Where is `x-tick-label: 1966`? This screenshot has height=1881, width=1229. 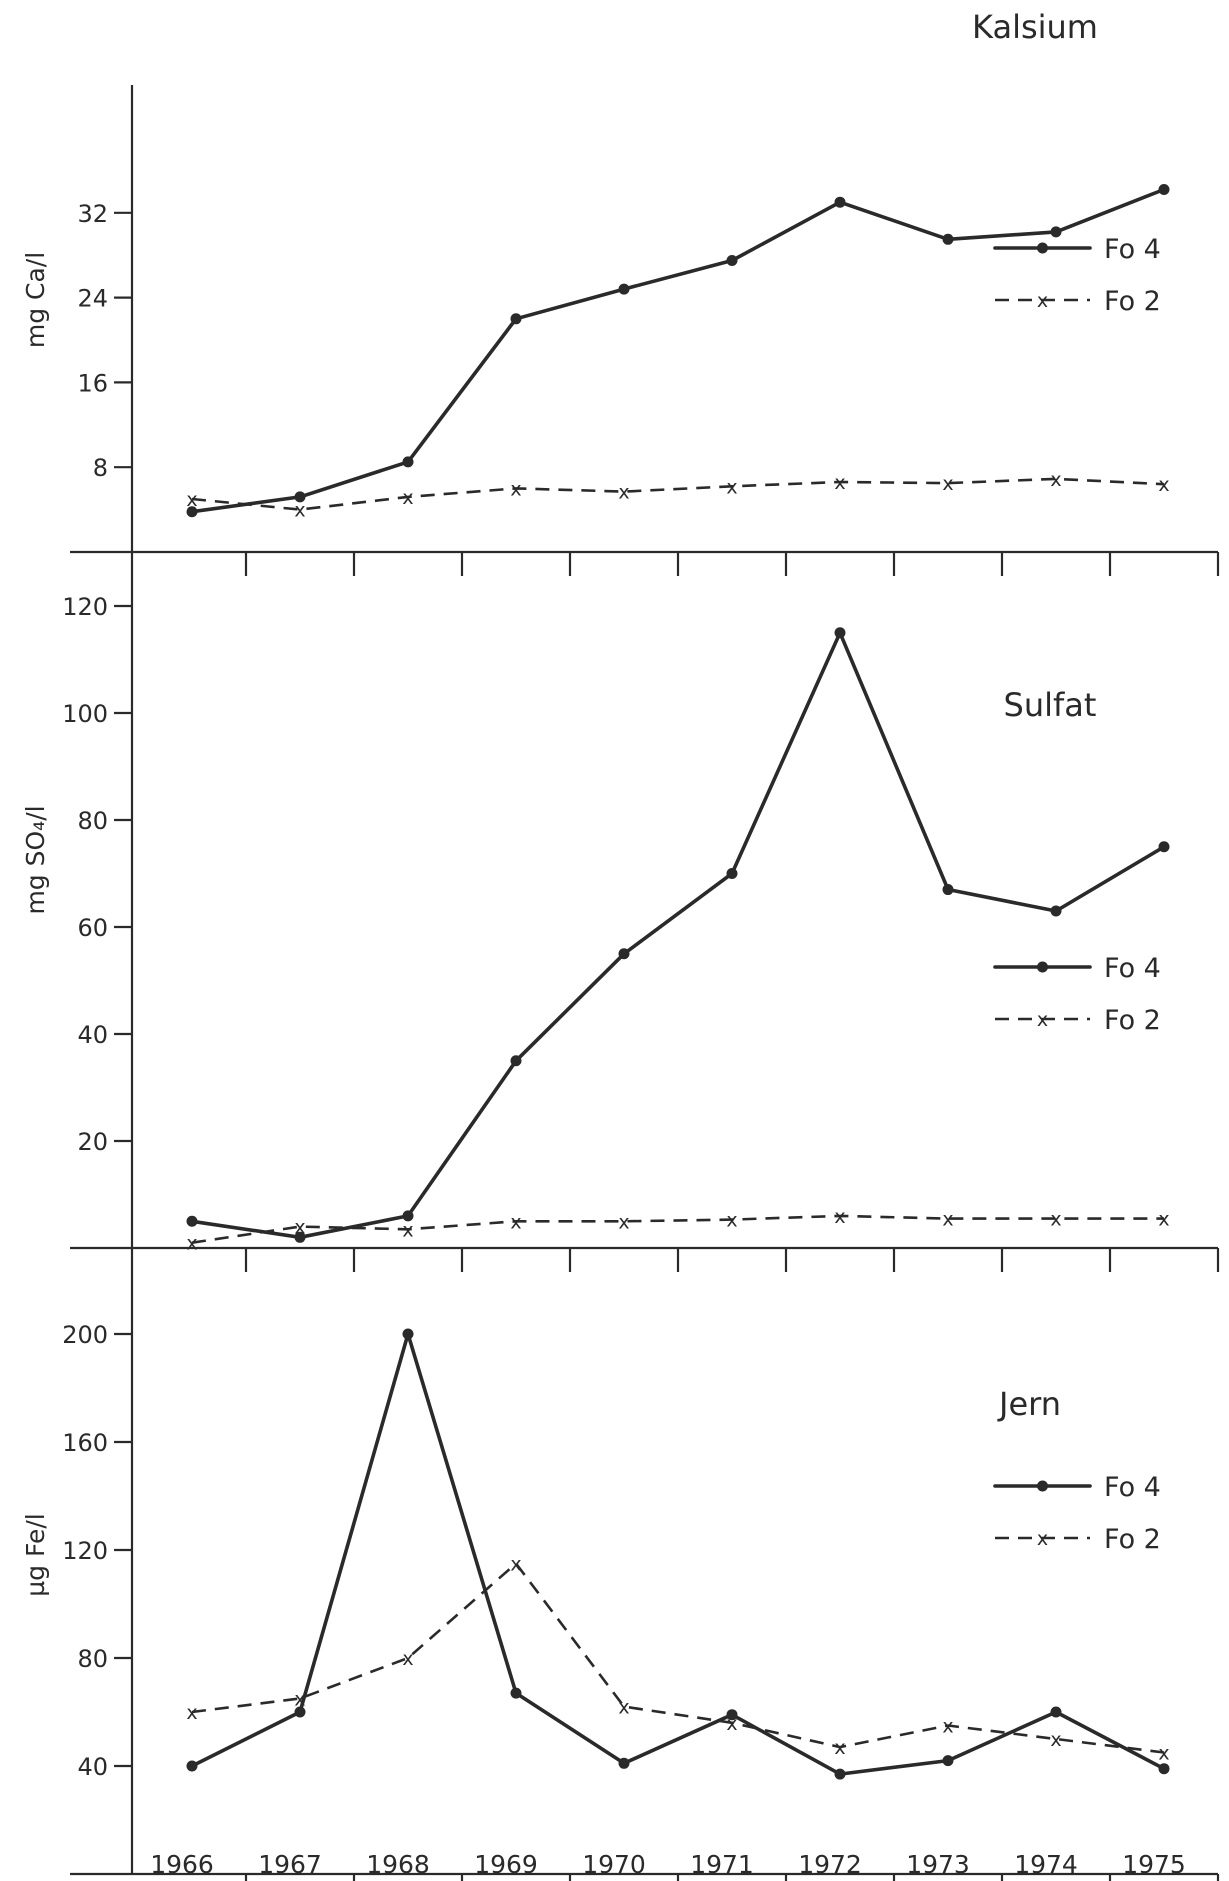
x-tick-label: 1966 is located at coordinates (182, 1864).